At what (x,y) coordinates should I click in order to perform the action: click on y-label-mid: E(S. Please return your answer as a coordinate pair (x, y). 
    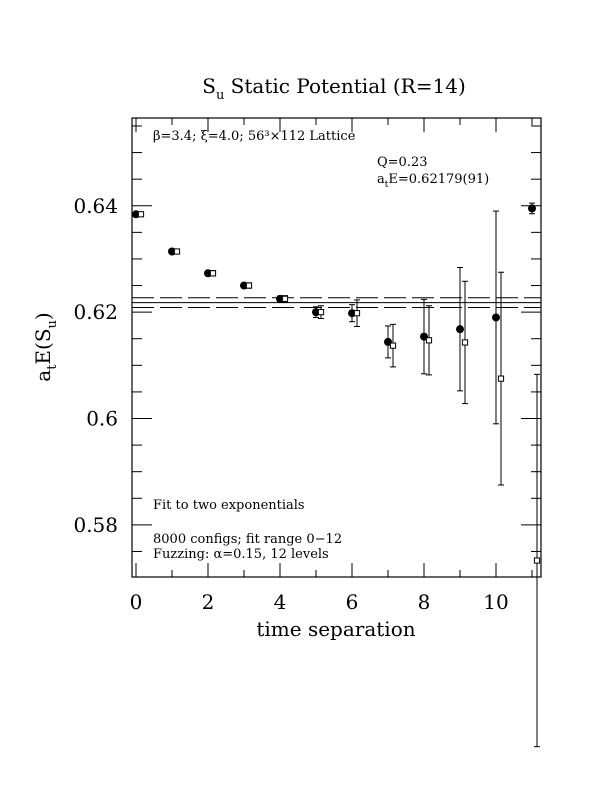
    Looking at the image, I should click on (43, 346).